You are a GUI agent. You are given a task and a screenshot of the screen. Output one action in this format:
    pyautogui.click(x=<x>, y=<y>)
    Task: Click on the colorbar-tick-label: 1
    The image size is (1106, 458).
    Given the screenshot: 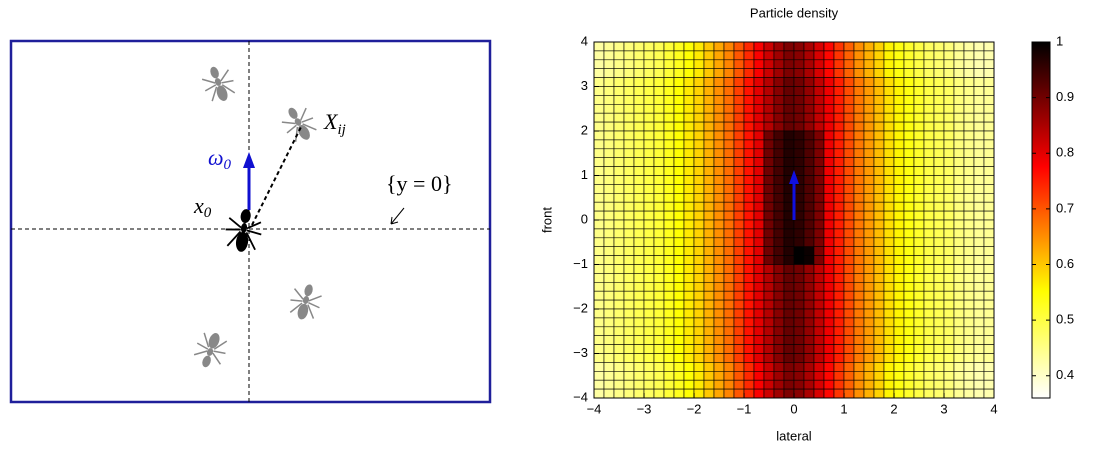 What is the action you would take?
    pyautogui.click(x=1059, y=40)
    